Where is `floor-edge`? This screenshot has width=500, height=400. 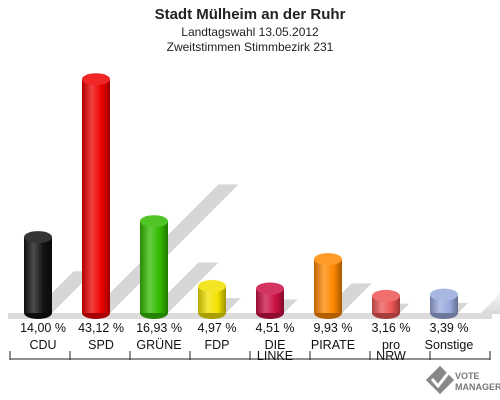 floor-edge is located at coordinates (254, 303).